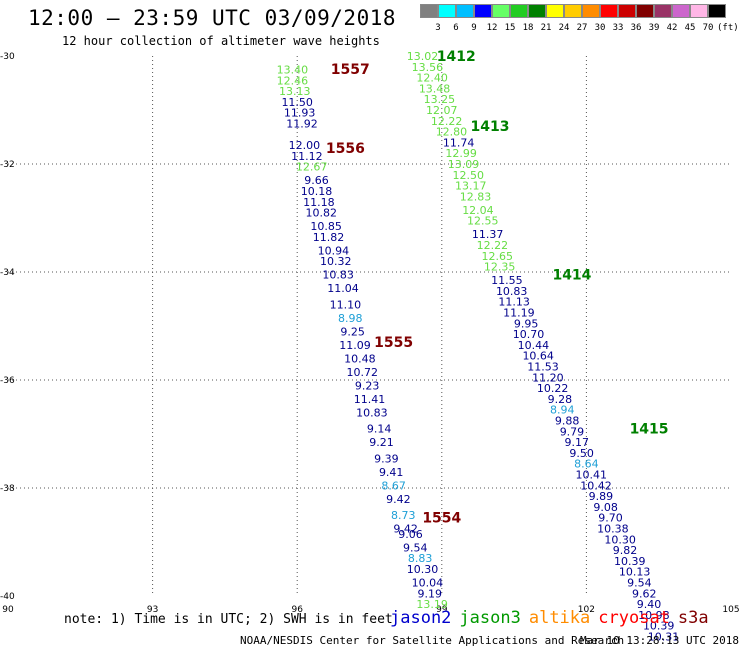 This screenshot has width=740, height=650. I want to click on wave-height-label: 12.00, so click(305, 145).